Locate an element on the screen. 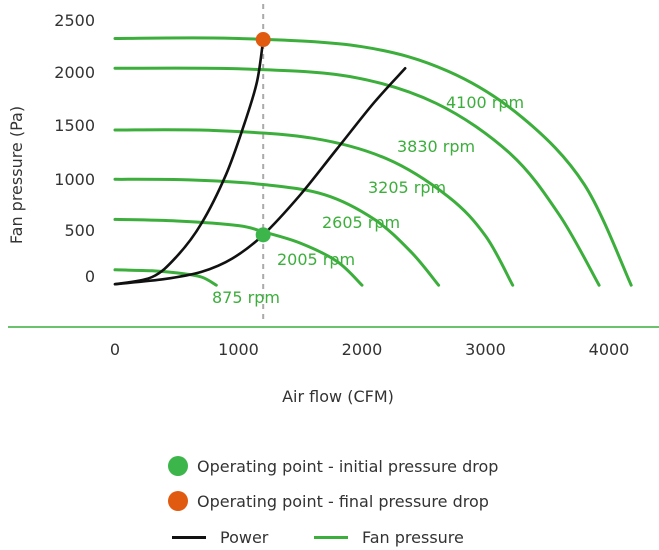  y-tick-label: 1500 is located at coordinates (74, 125).